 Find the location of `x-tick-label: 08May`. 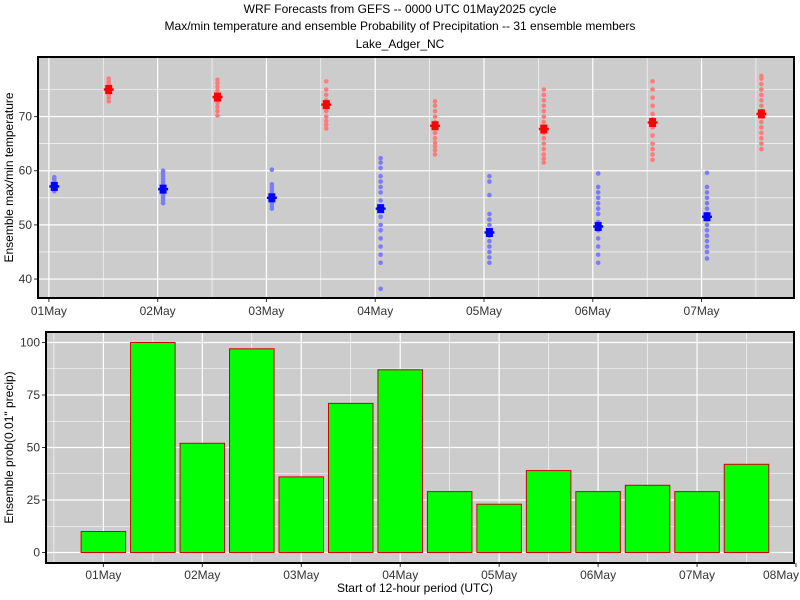

x-tick-label: 08May is located at coordinates (781, 575).